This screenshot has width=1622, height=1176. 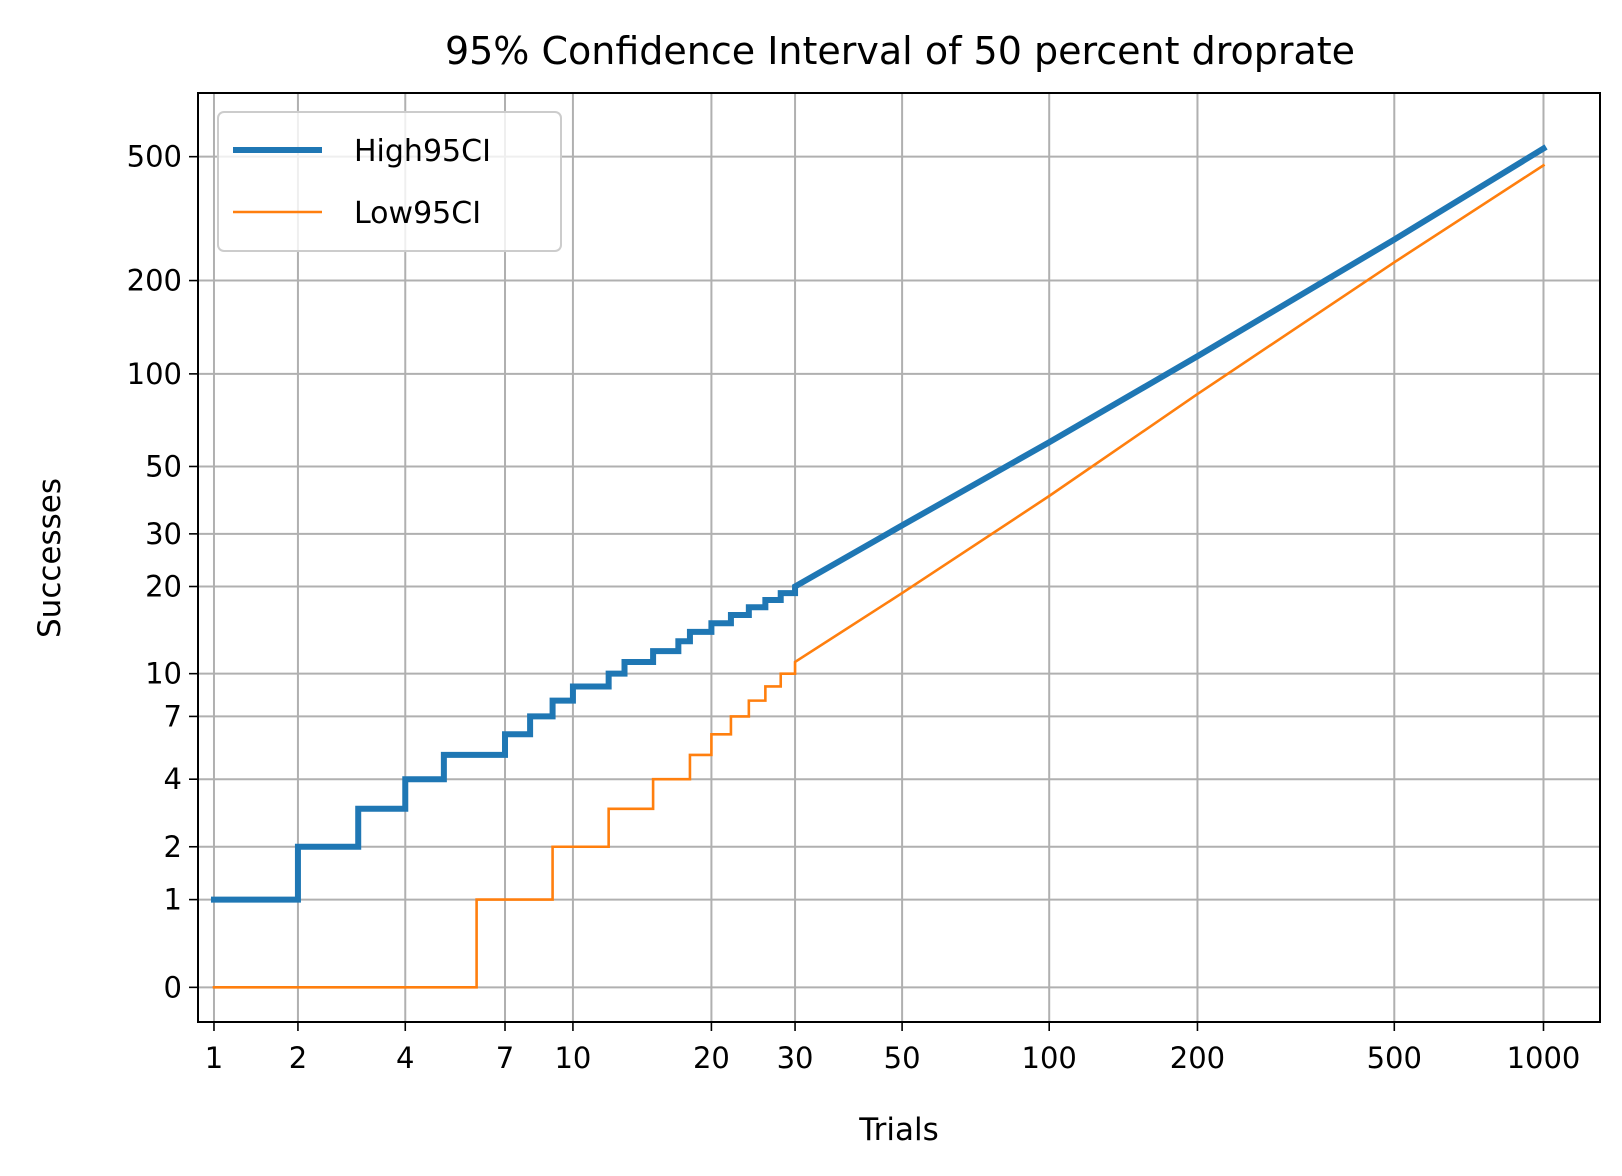 What do you see at coordinates (163, 587) in the screenshot?
I see `y-tick-label: 20` at bounding box center [163, 587].